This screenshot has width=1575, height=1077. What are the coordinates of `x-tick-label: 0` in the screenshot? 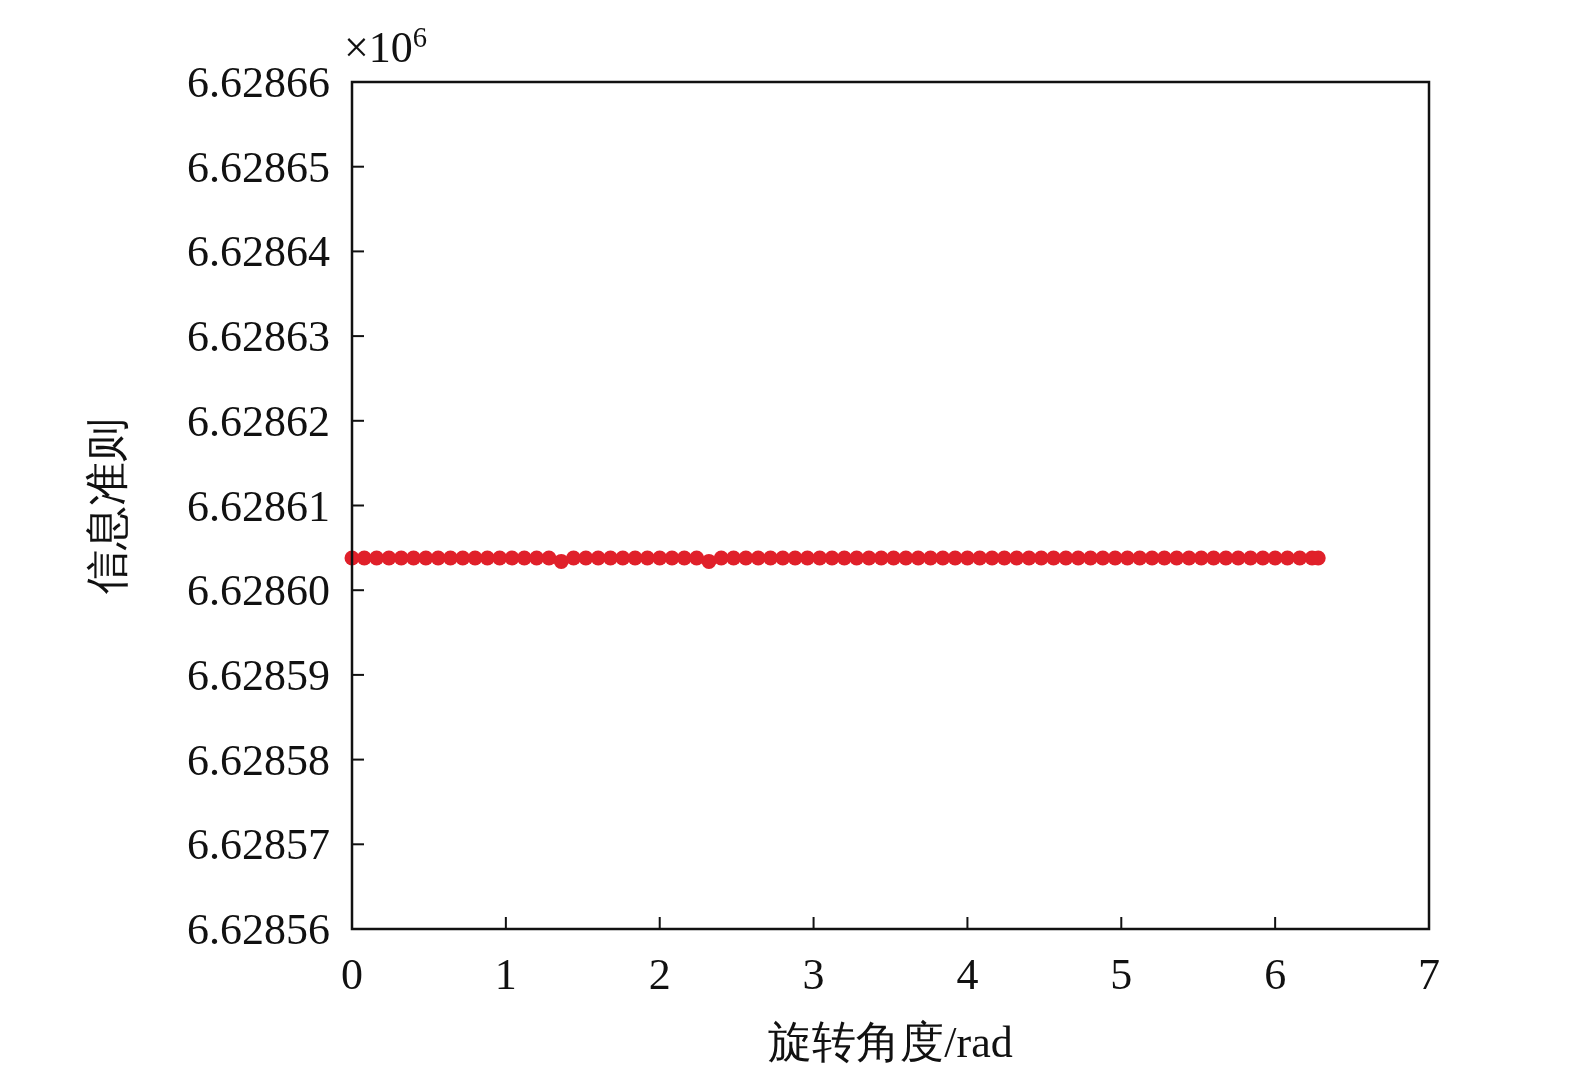 It's located at (352, 974).